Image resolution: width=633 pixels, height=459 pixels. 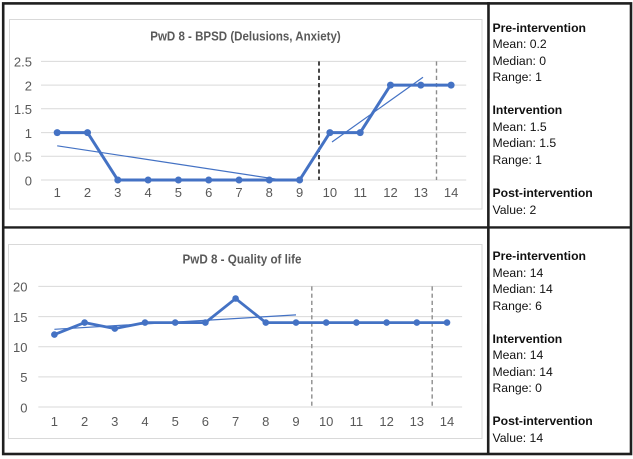 What do you see at coordinates (20, 287) in the screenshot?
I see `svg-text: 20` at bounding box center [20, 287].